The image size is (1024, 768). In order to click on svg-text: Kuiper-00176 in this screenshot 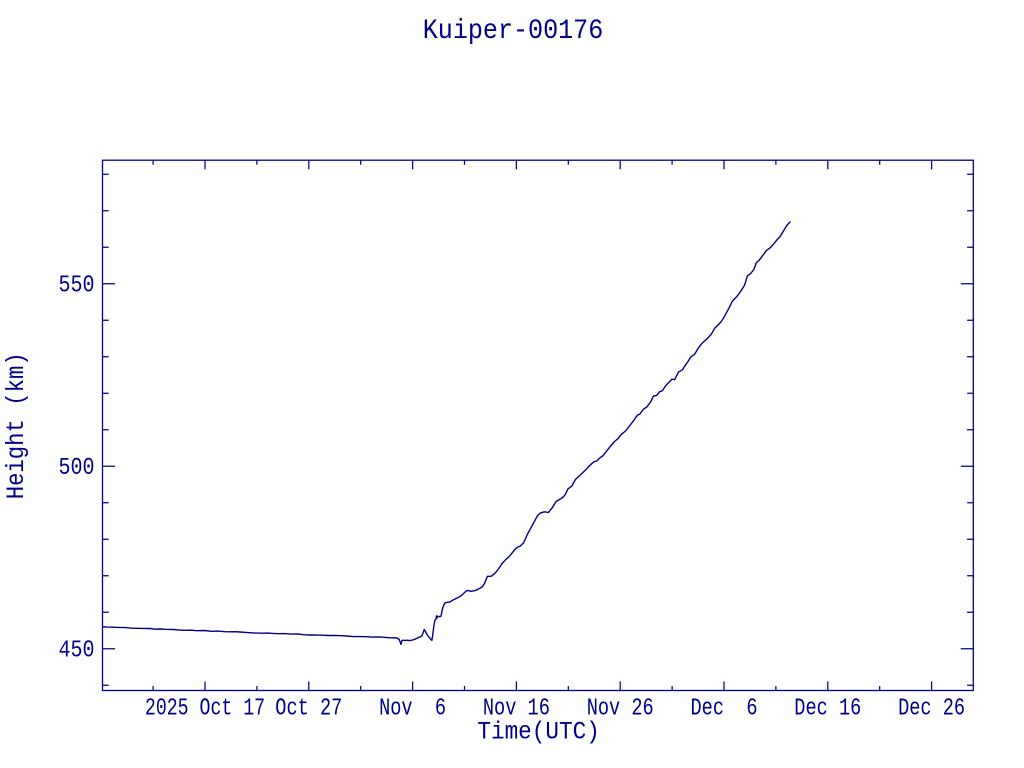, I will do `click(513, 31)`.